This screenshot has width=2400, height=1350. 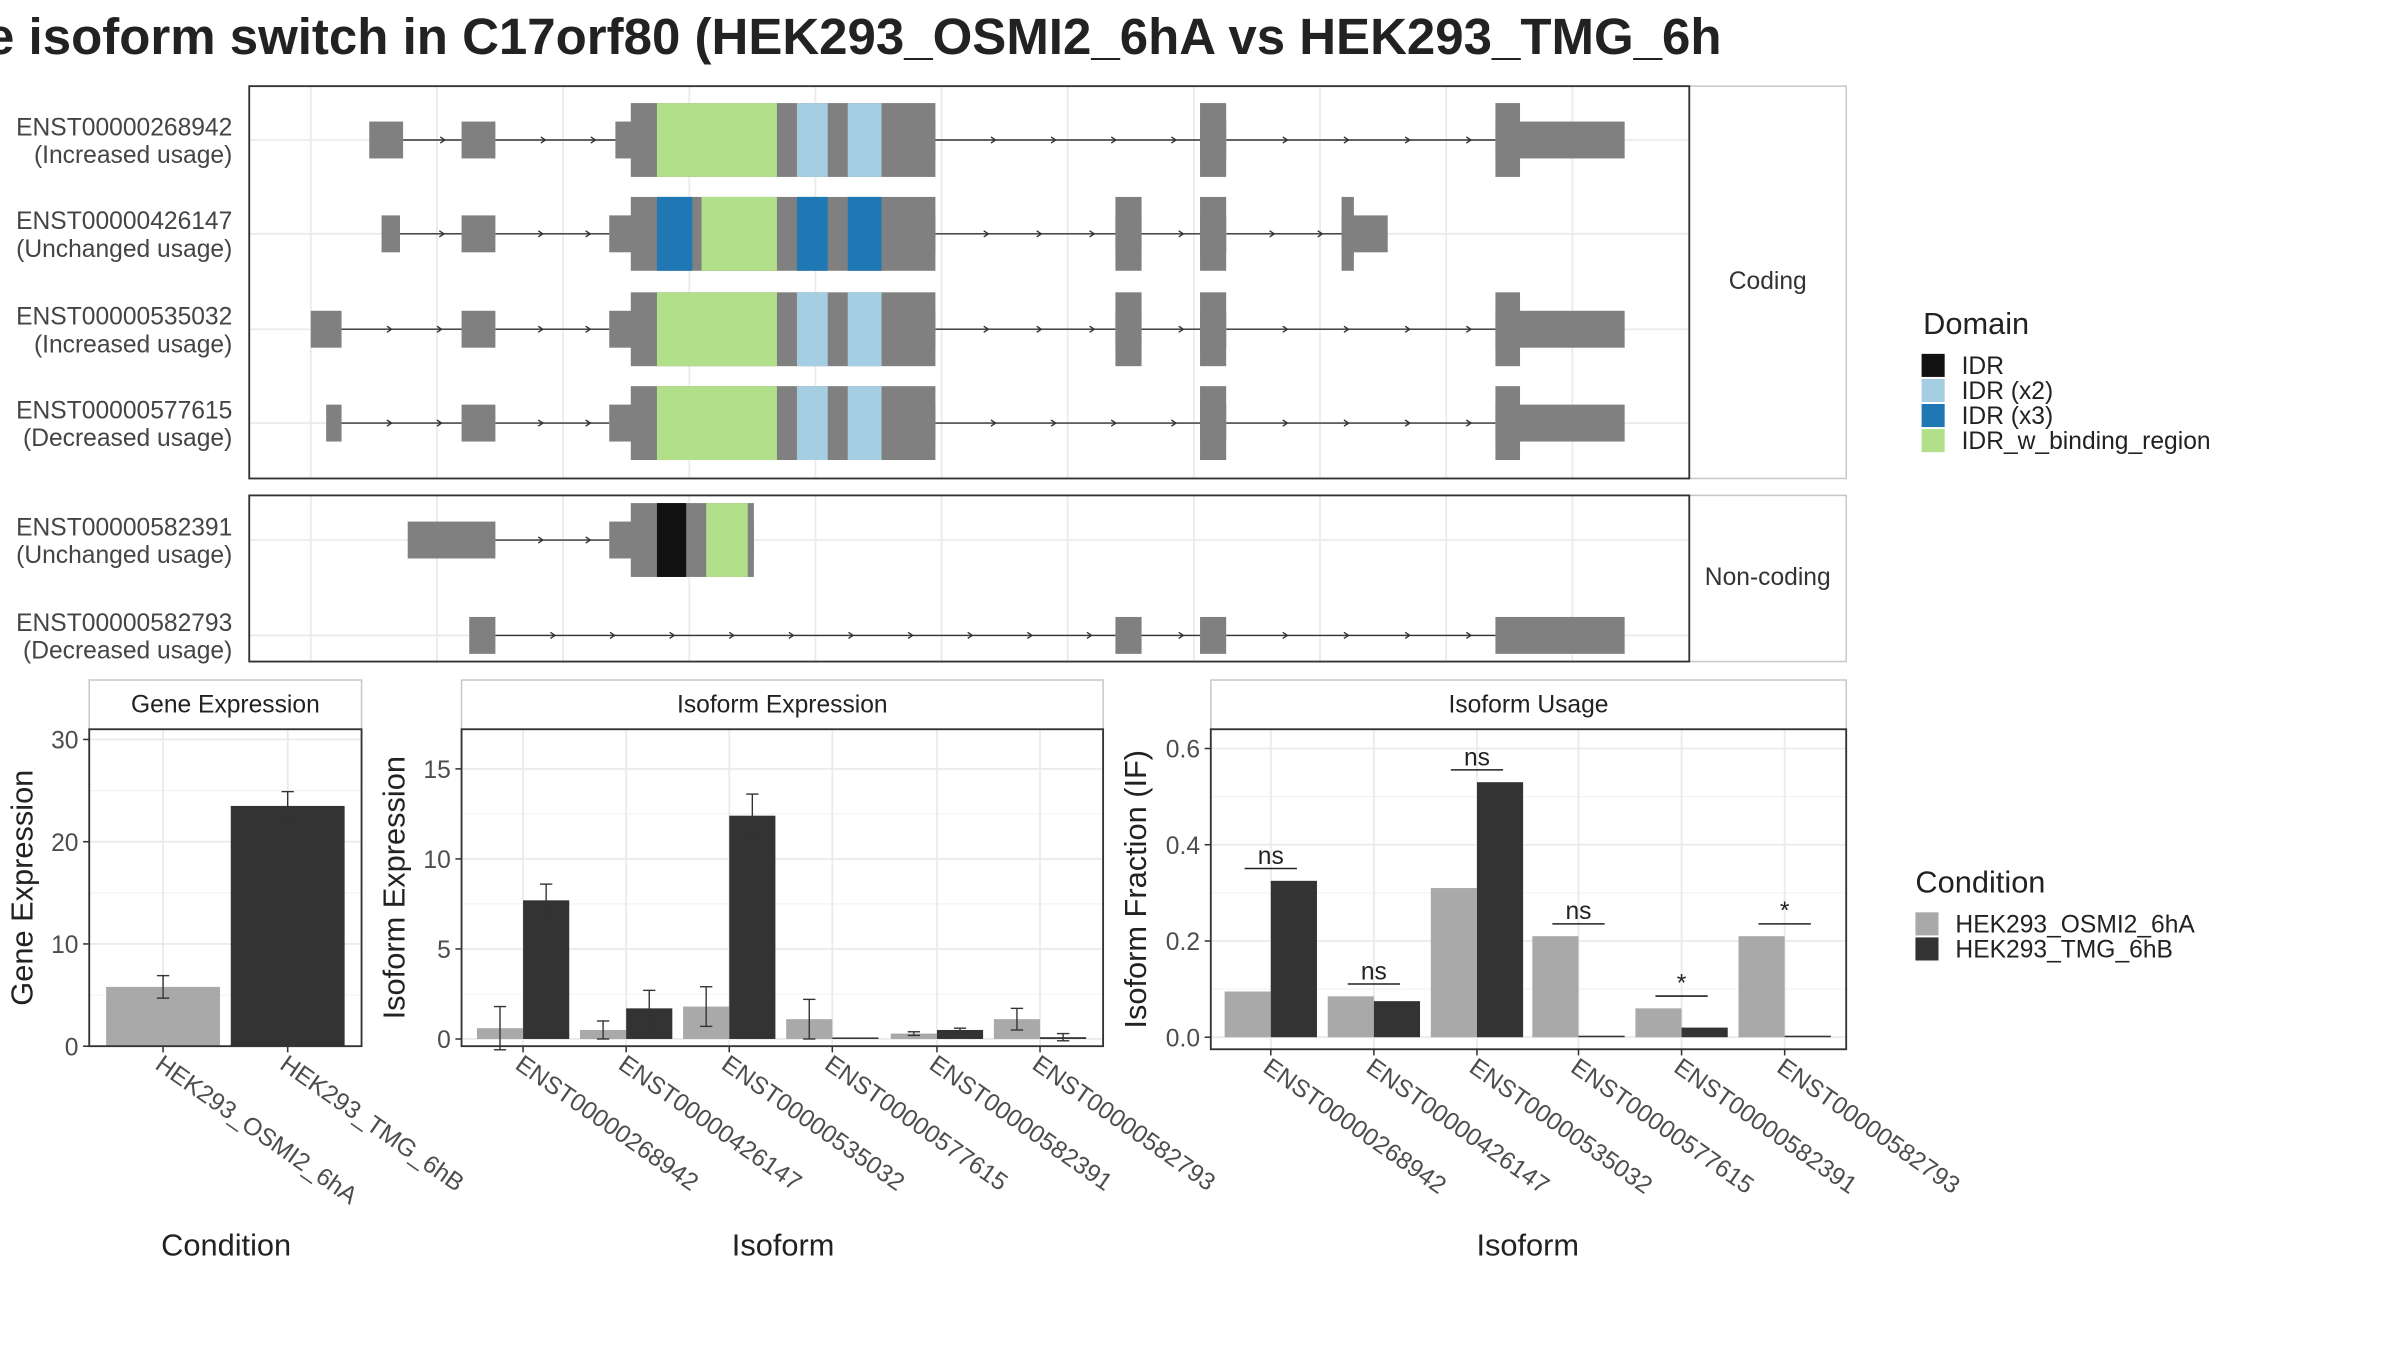 I want to click on legend-label: IDR_w_binding_region, so click(x=2086, y=441).